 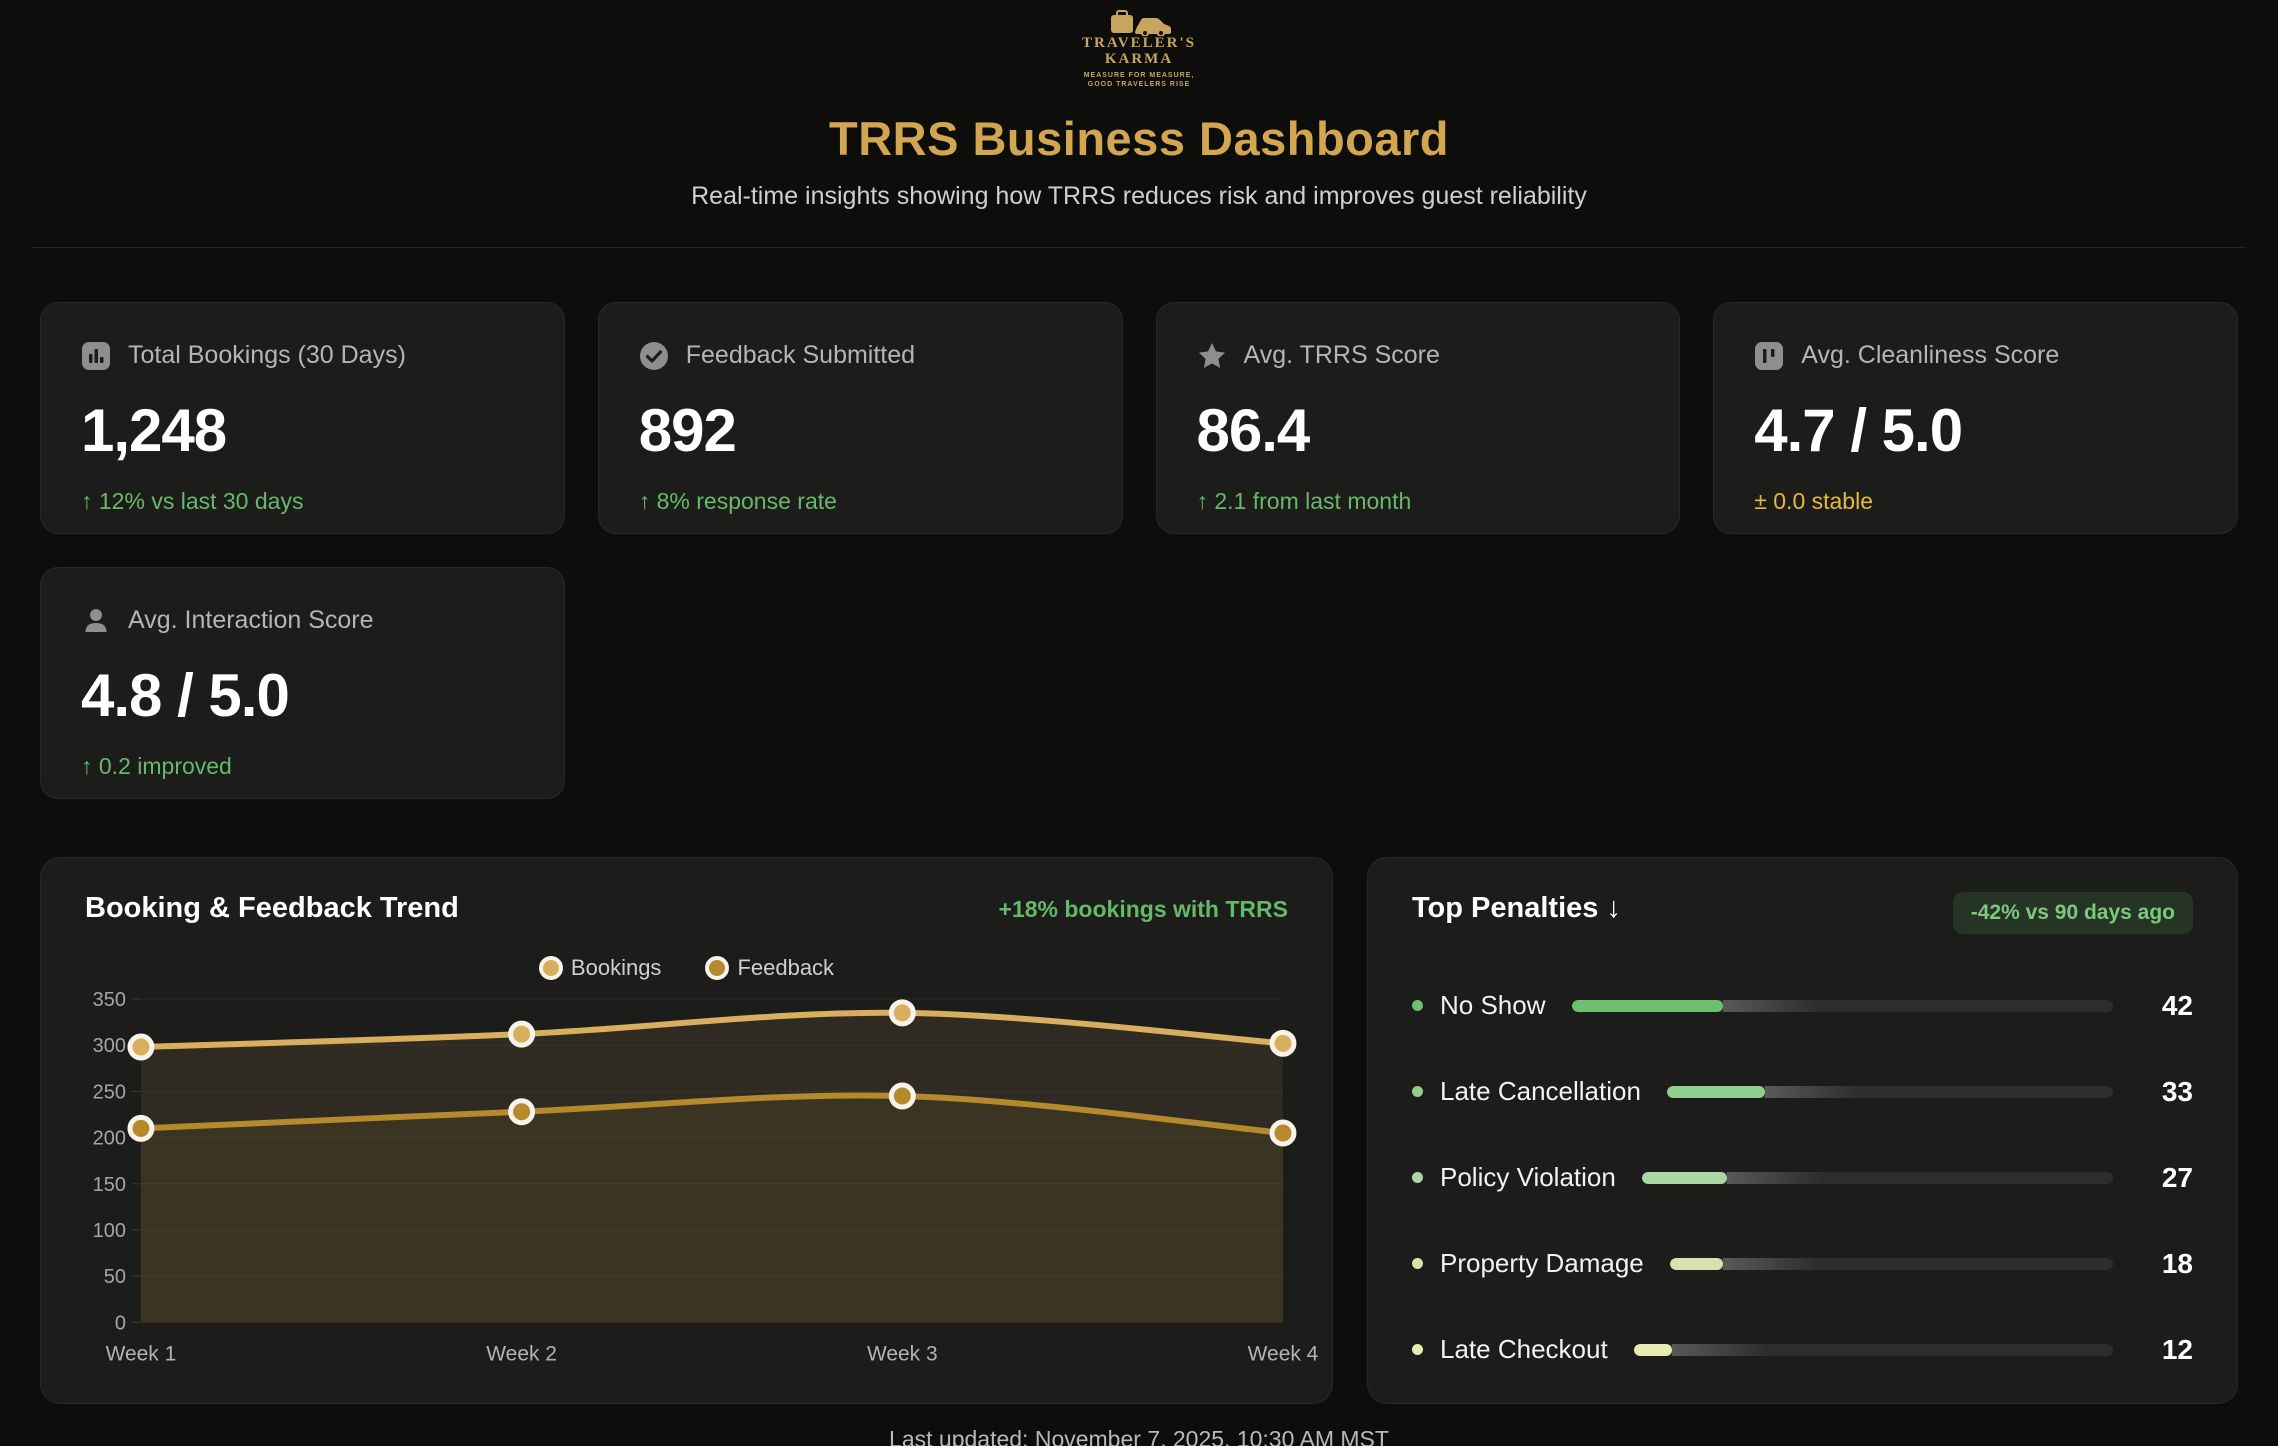 What do you see at coordinates (109, 1138) in the screenshot?
I see `y-axis-tick-label: 200` at bounding box center [109, 1138].